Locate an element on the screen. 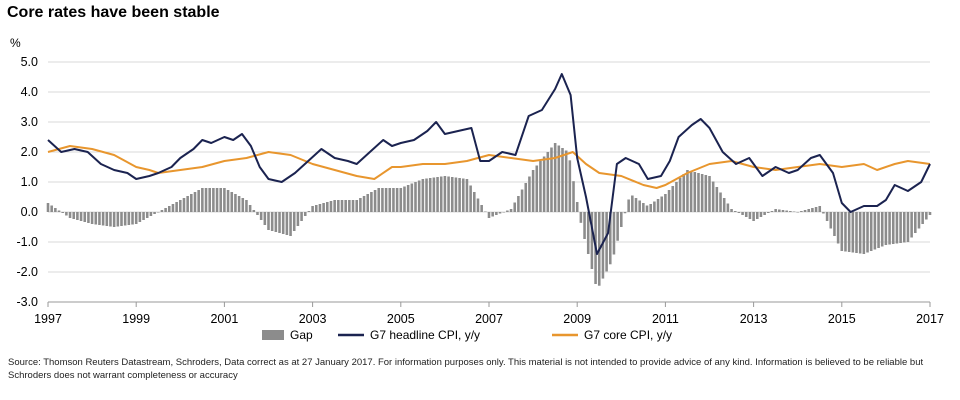  y-tick-label: -3.0 is located at coordinates (27, 302).